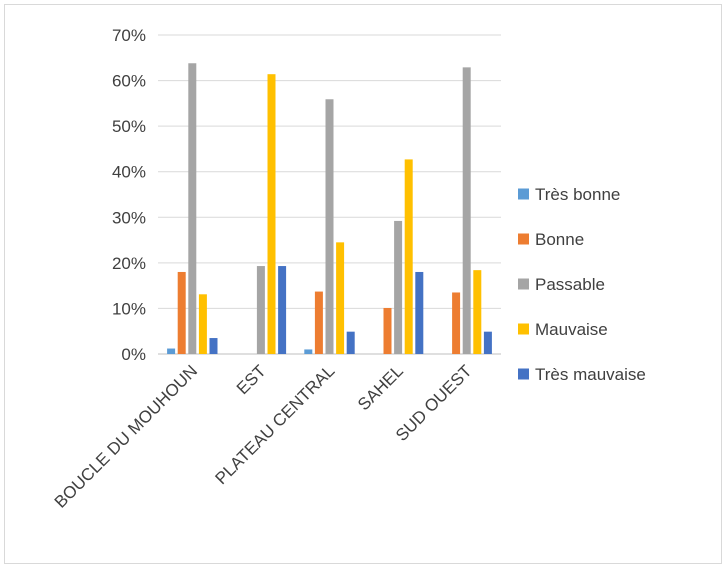 This screenshot has height=569, width=727. What do you see at coordinates (577, 194) in the screenshot?
I see `legend-label: Très bonne` at bounding box center [577, 194].